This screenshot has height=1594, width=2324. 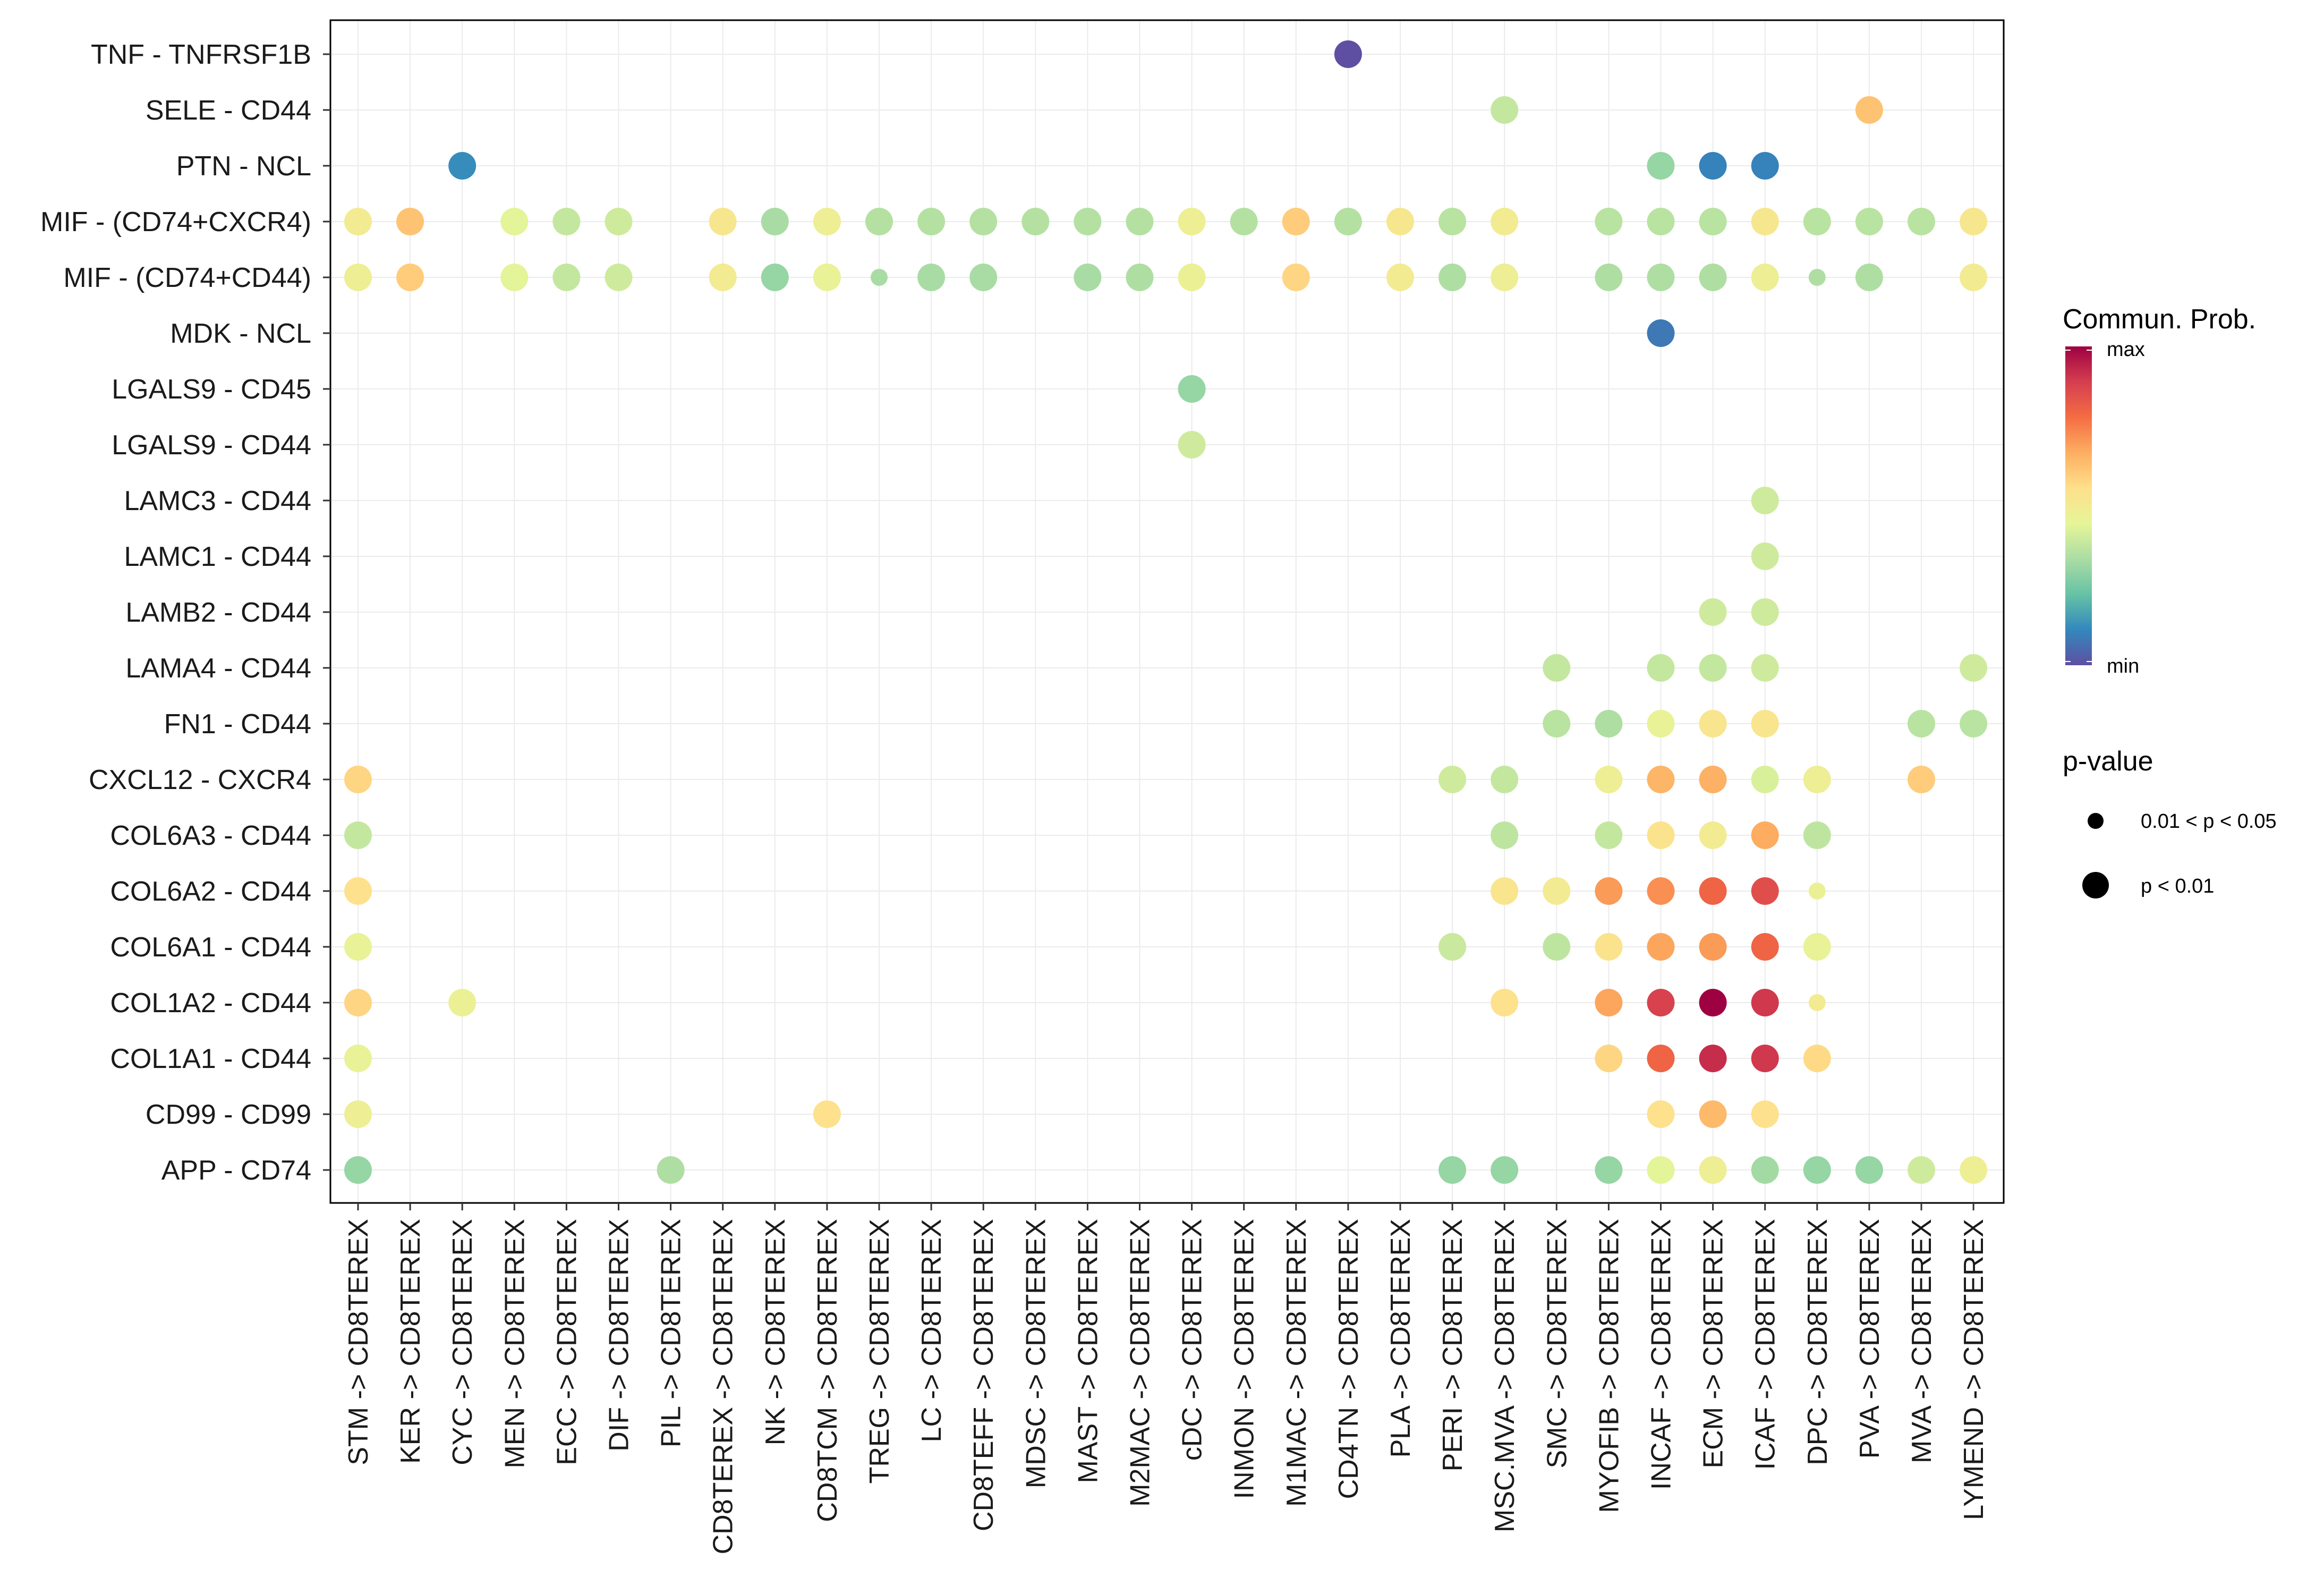 What do you see at coordinates (1245, 1359) in the screenshot?
I see `x-tick-label: INMON -> CD8TEREX` at bounding box center [1245, 1359].